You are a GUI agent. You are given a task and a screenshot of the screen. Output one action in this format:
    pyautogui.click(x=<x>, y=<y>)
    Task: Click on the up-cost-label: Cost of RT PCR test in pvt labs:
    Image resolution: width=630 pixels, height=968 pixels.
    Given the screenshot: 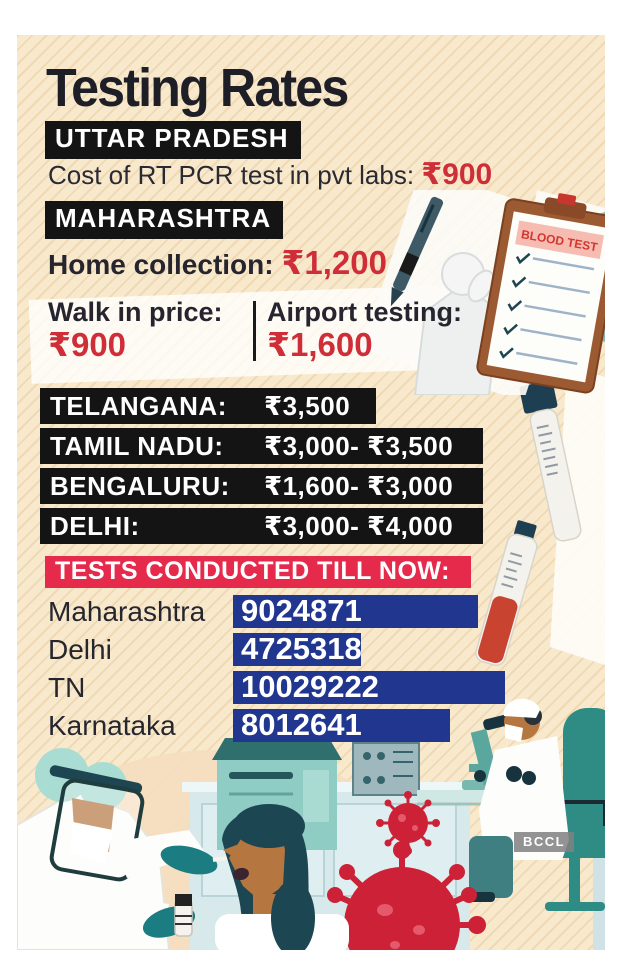 What is the action you would take?
    pyautogui.click(x=235, y=175)
    